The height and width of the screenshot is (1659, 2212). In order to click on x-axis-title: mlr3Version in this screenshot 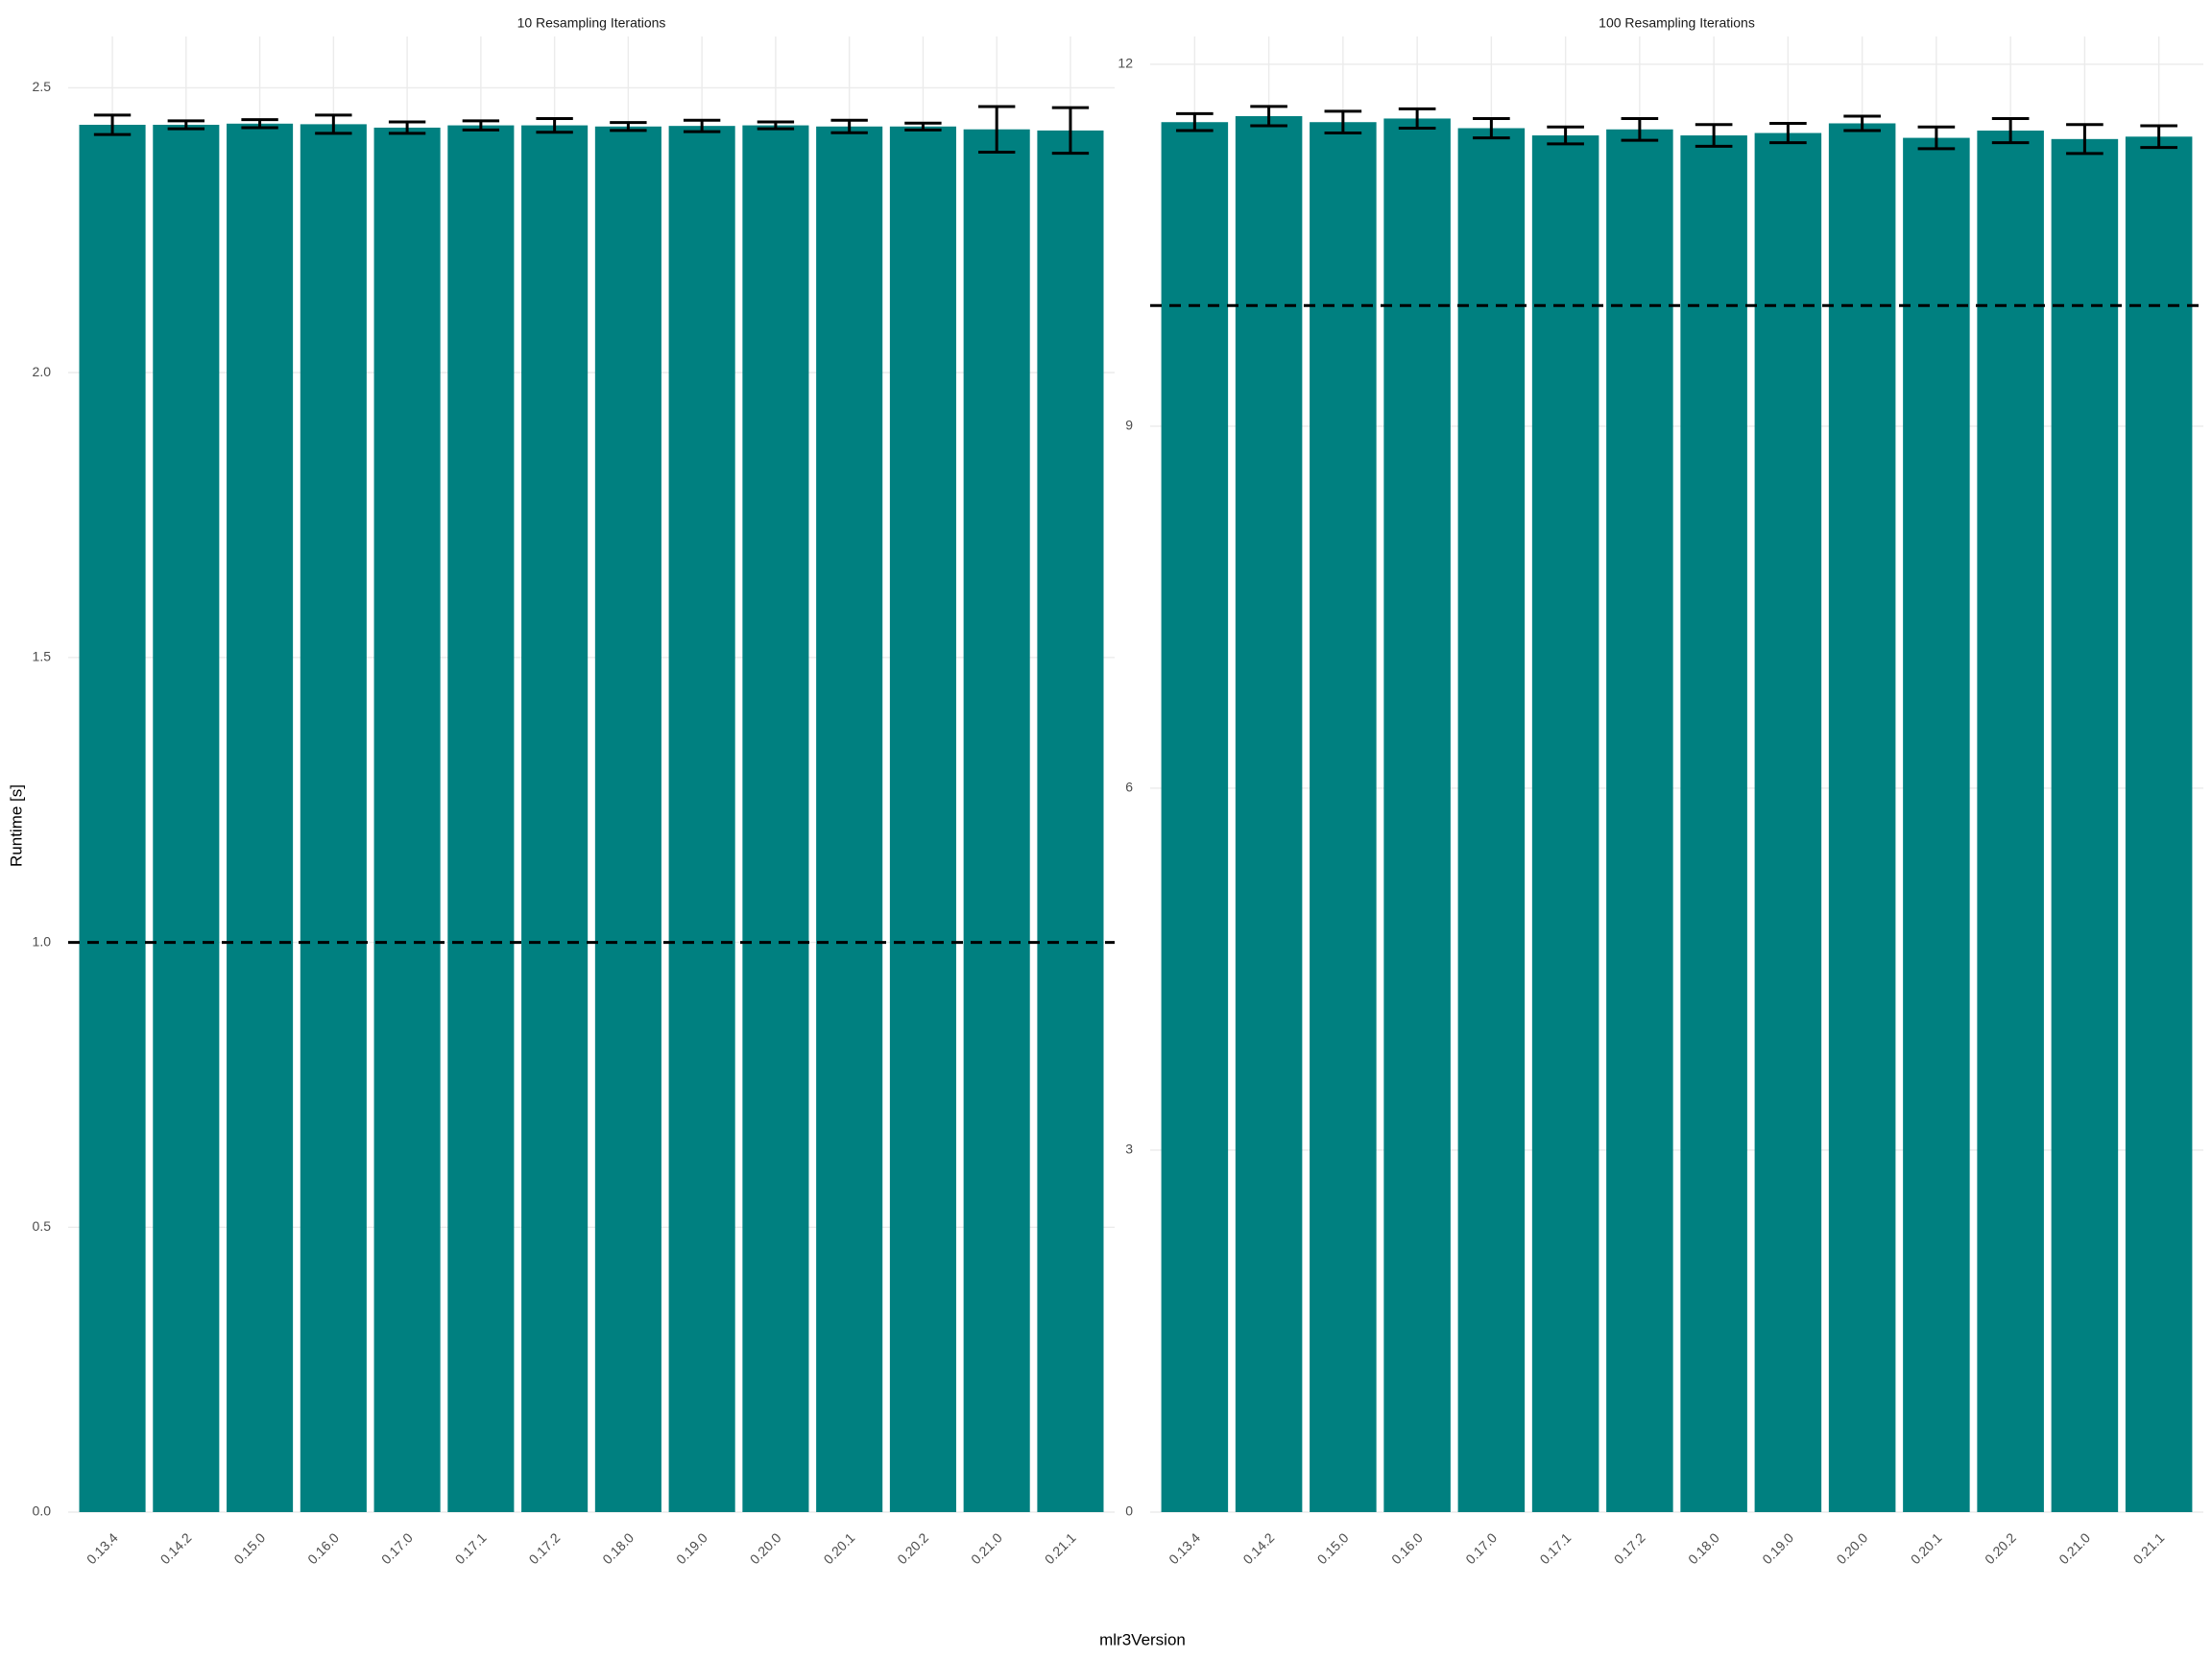, I will do `click(1142, 1639)`.